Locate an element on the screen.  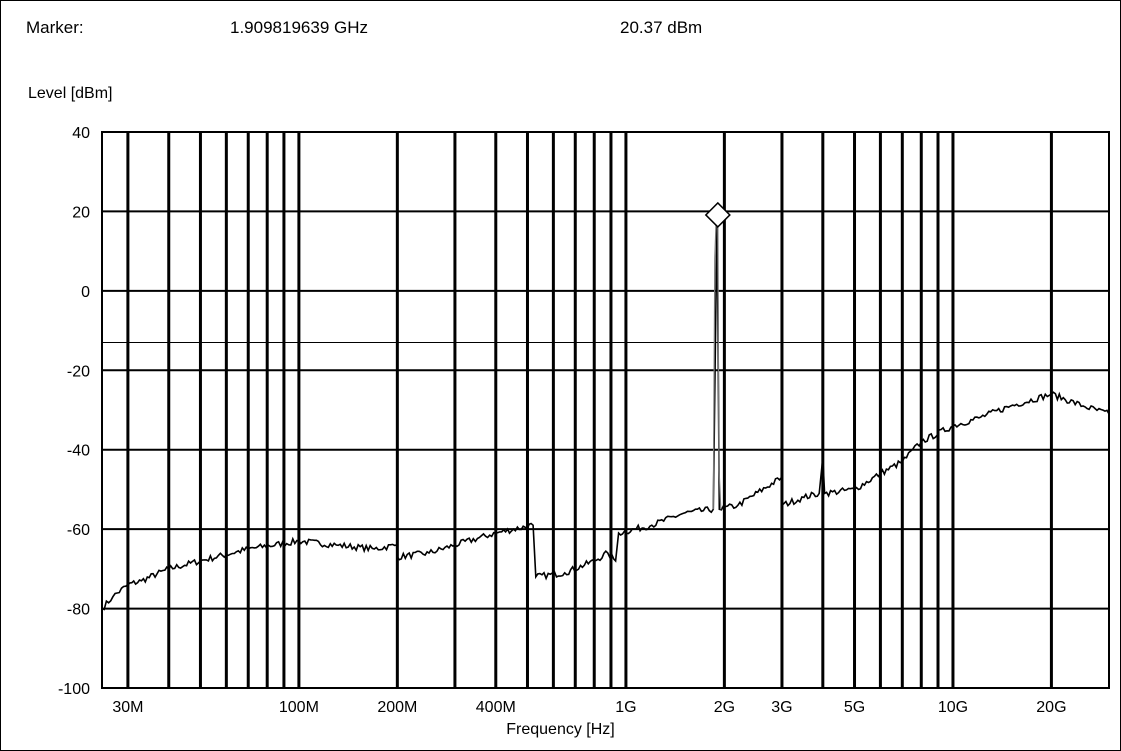
x-tick-label: 5G is located at coordinates (854, 707).